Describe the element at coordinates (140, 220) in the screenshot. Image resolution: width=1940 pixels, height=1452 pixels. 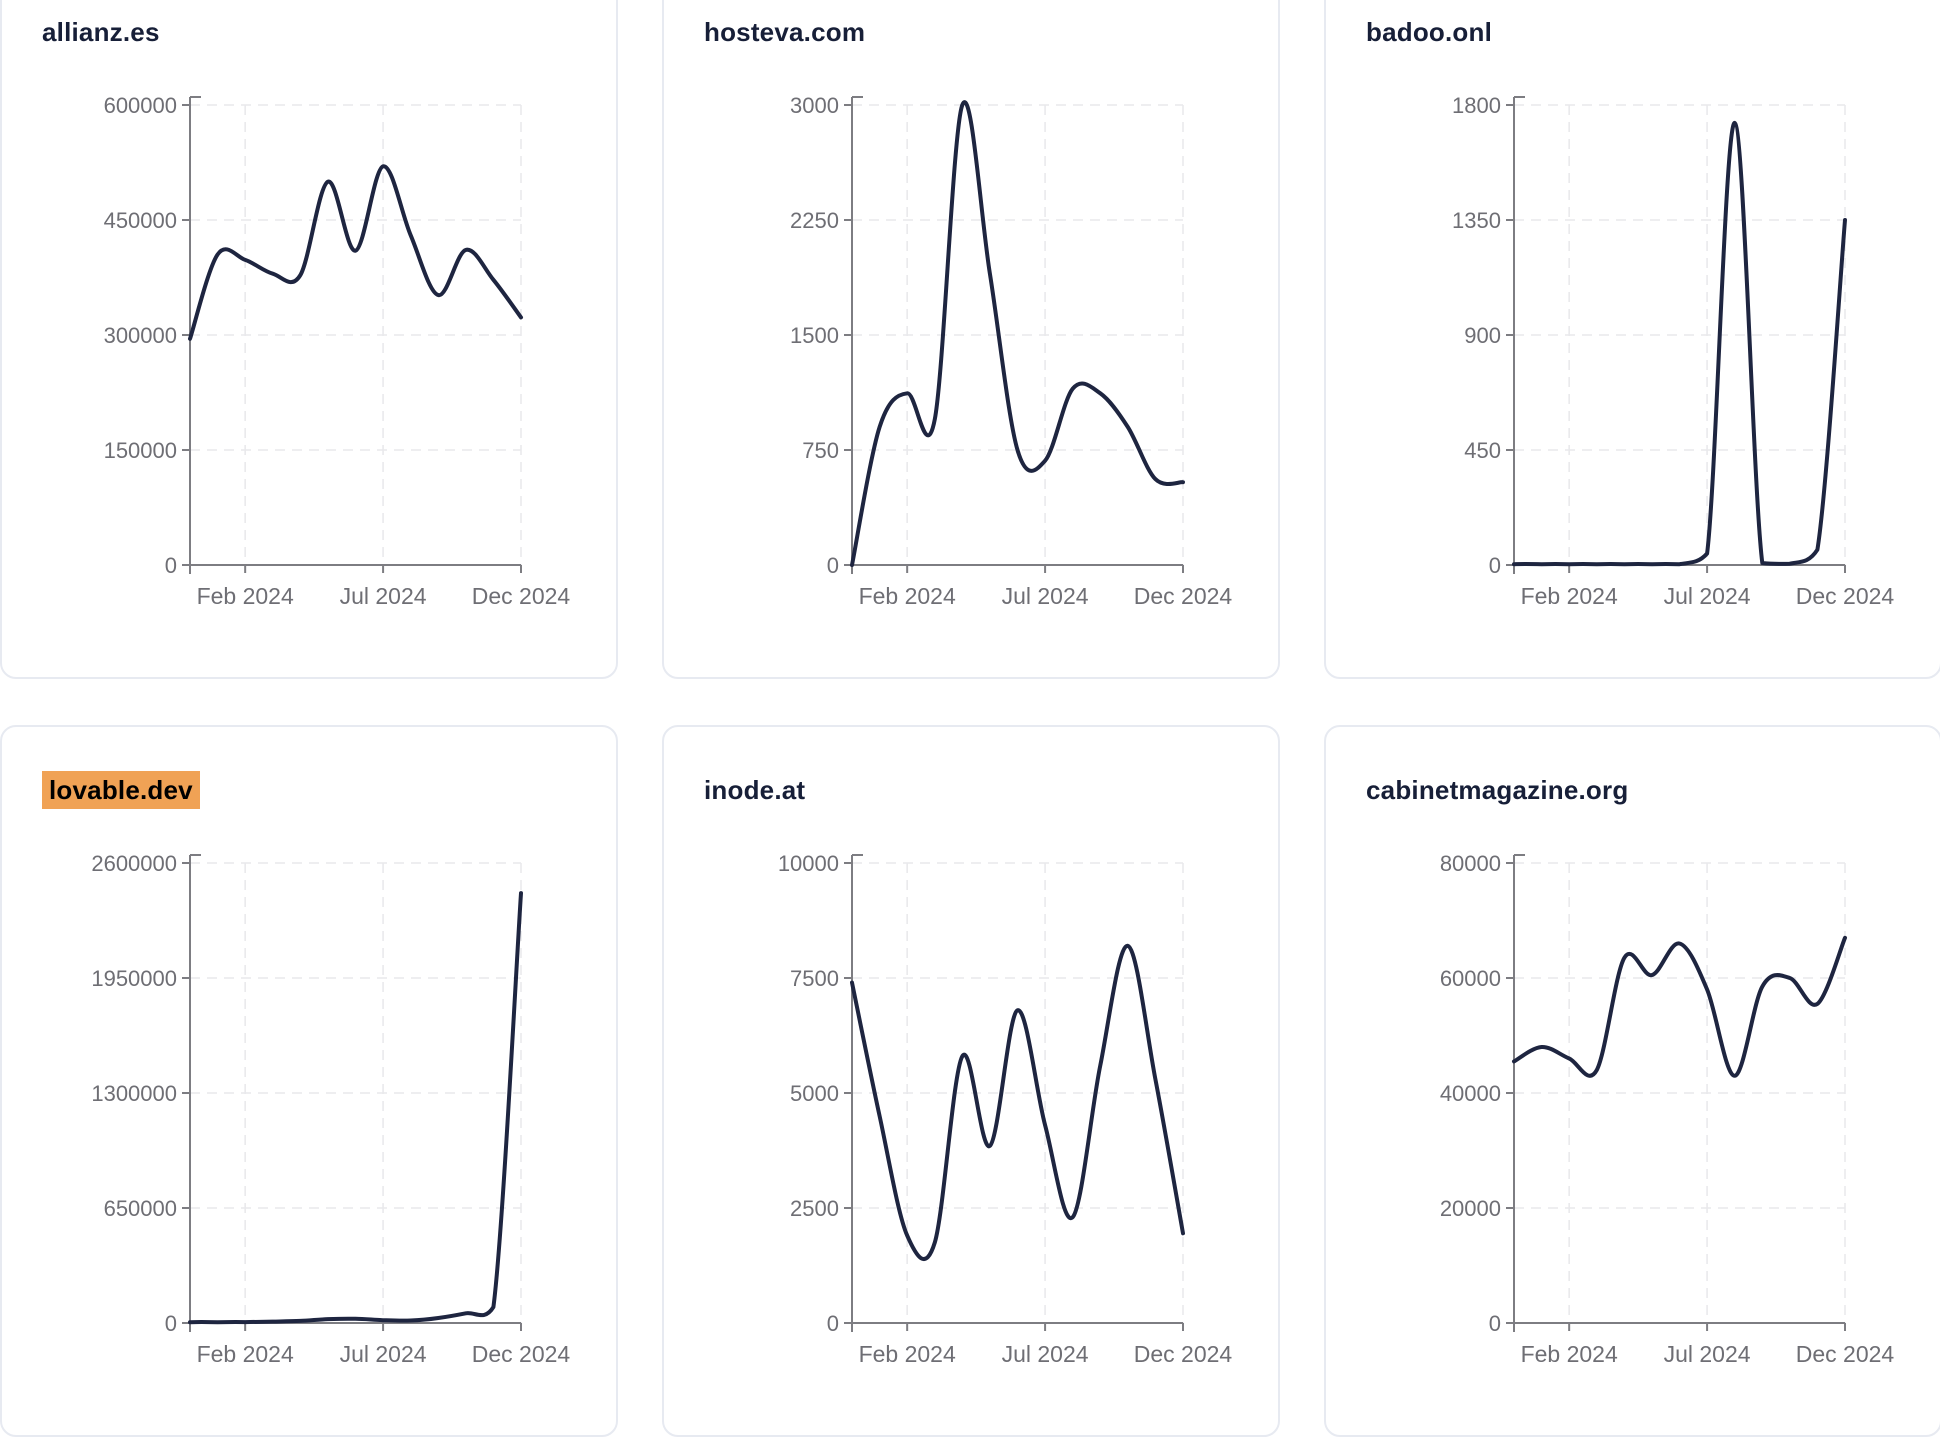
I see `y-axis-tick-label: 450000` at that location.